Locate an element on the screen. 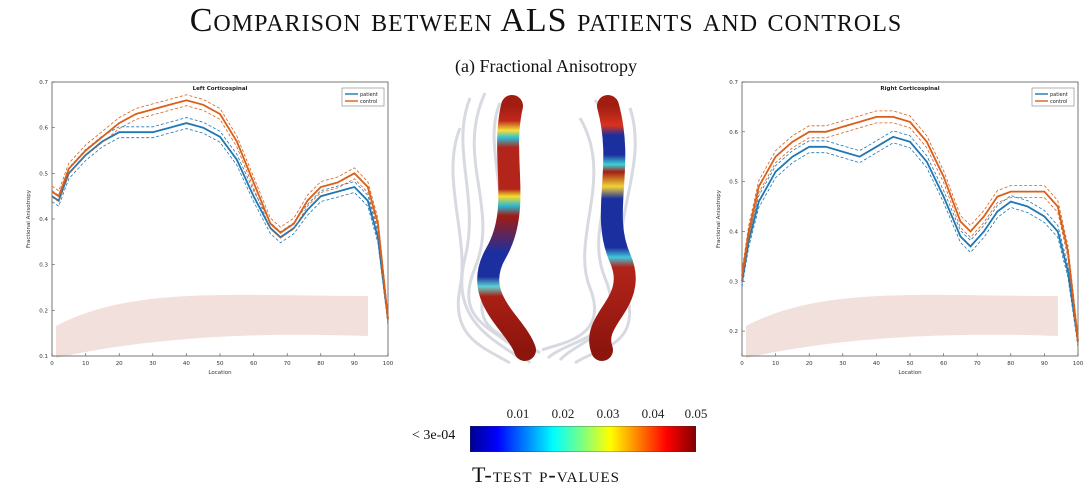  figure-subtitle: (a) Fractional Anisotropy is located at coordinates (546, 66).